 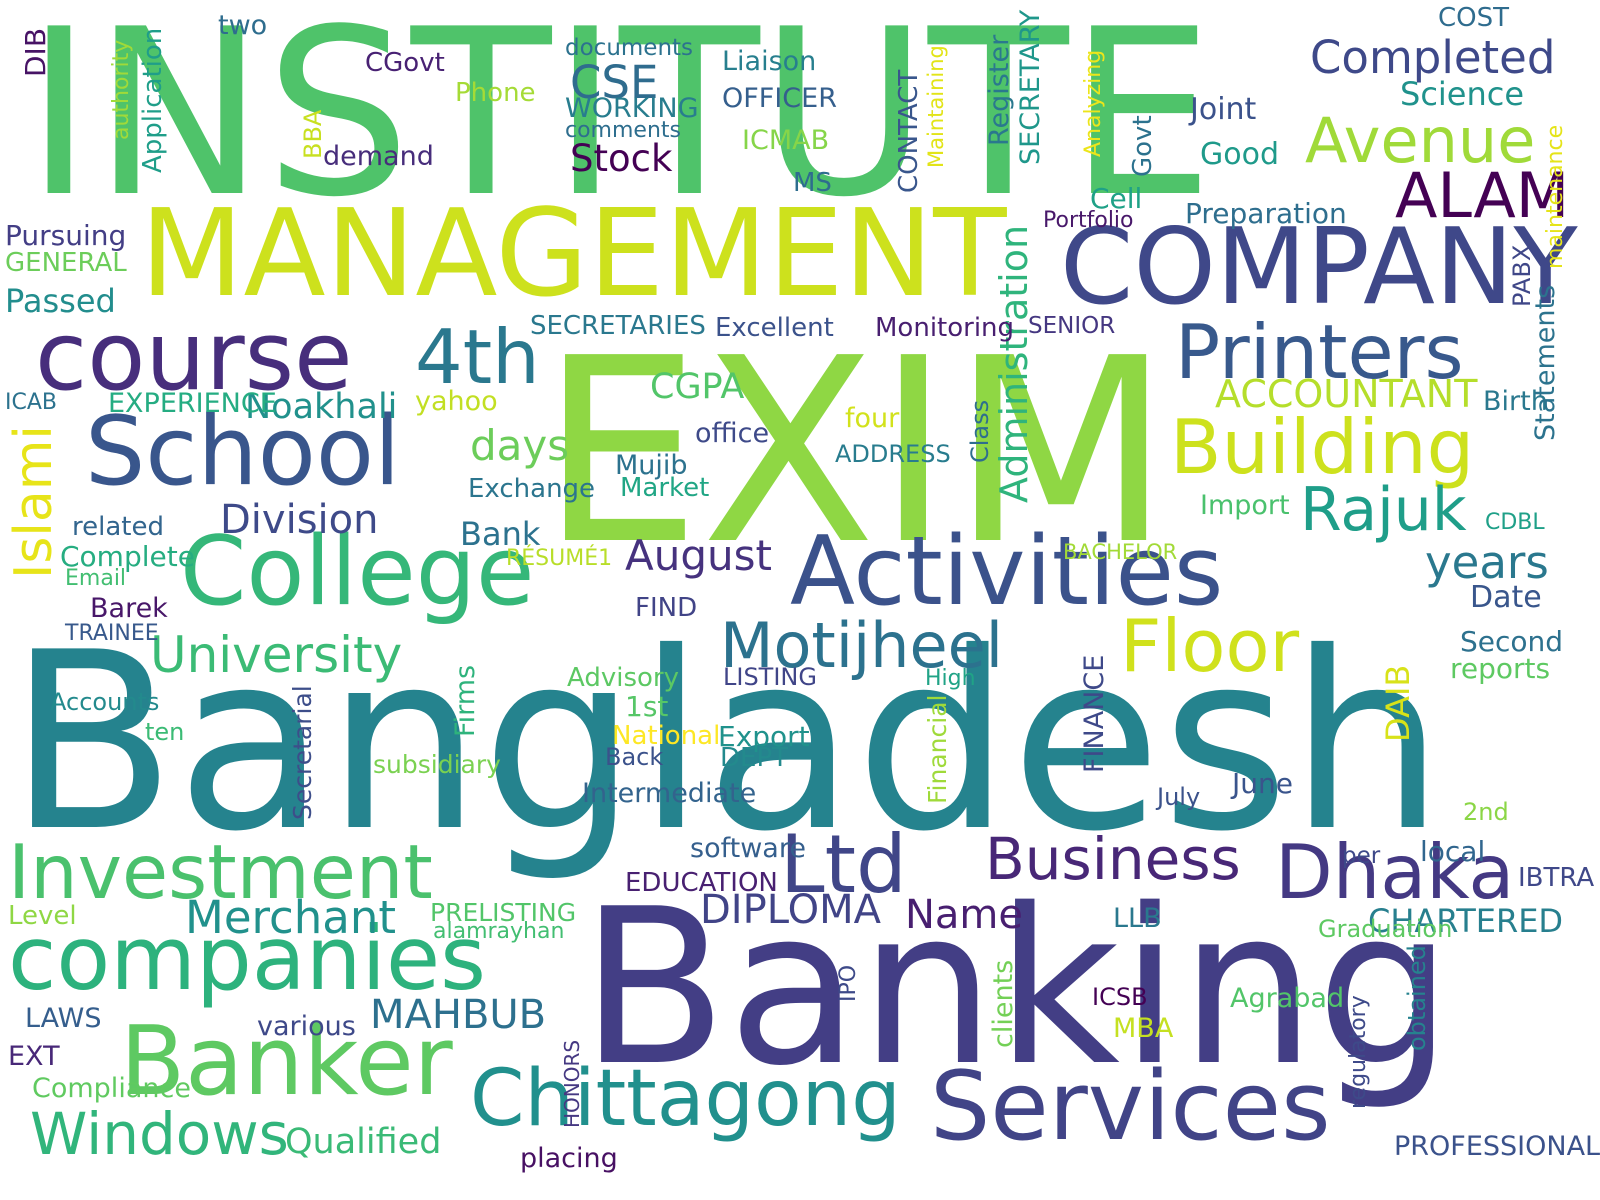 I want to click on word-authority: authority, so click(x=121, y=89).